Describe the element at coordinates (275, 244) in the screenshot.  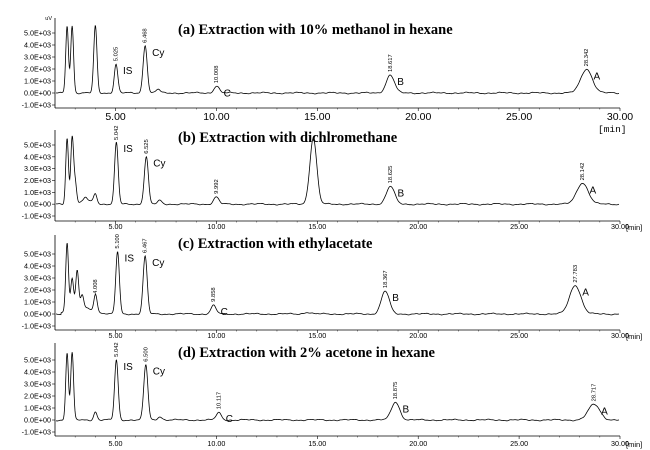
I see `panel-title: (c) Extraction with ethylacetate` at that location.